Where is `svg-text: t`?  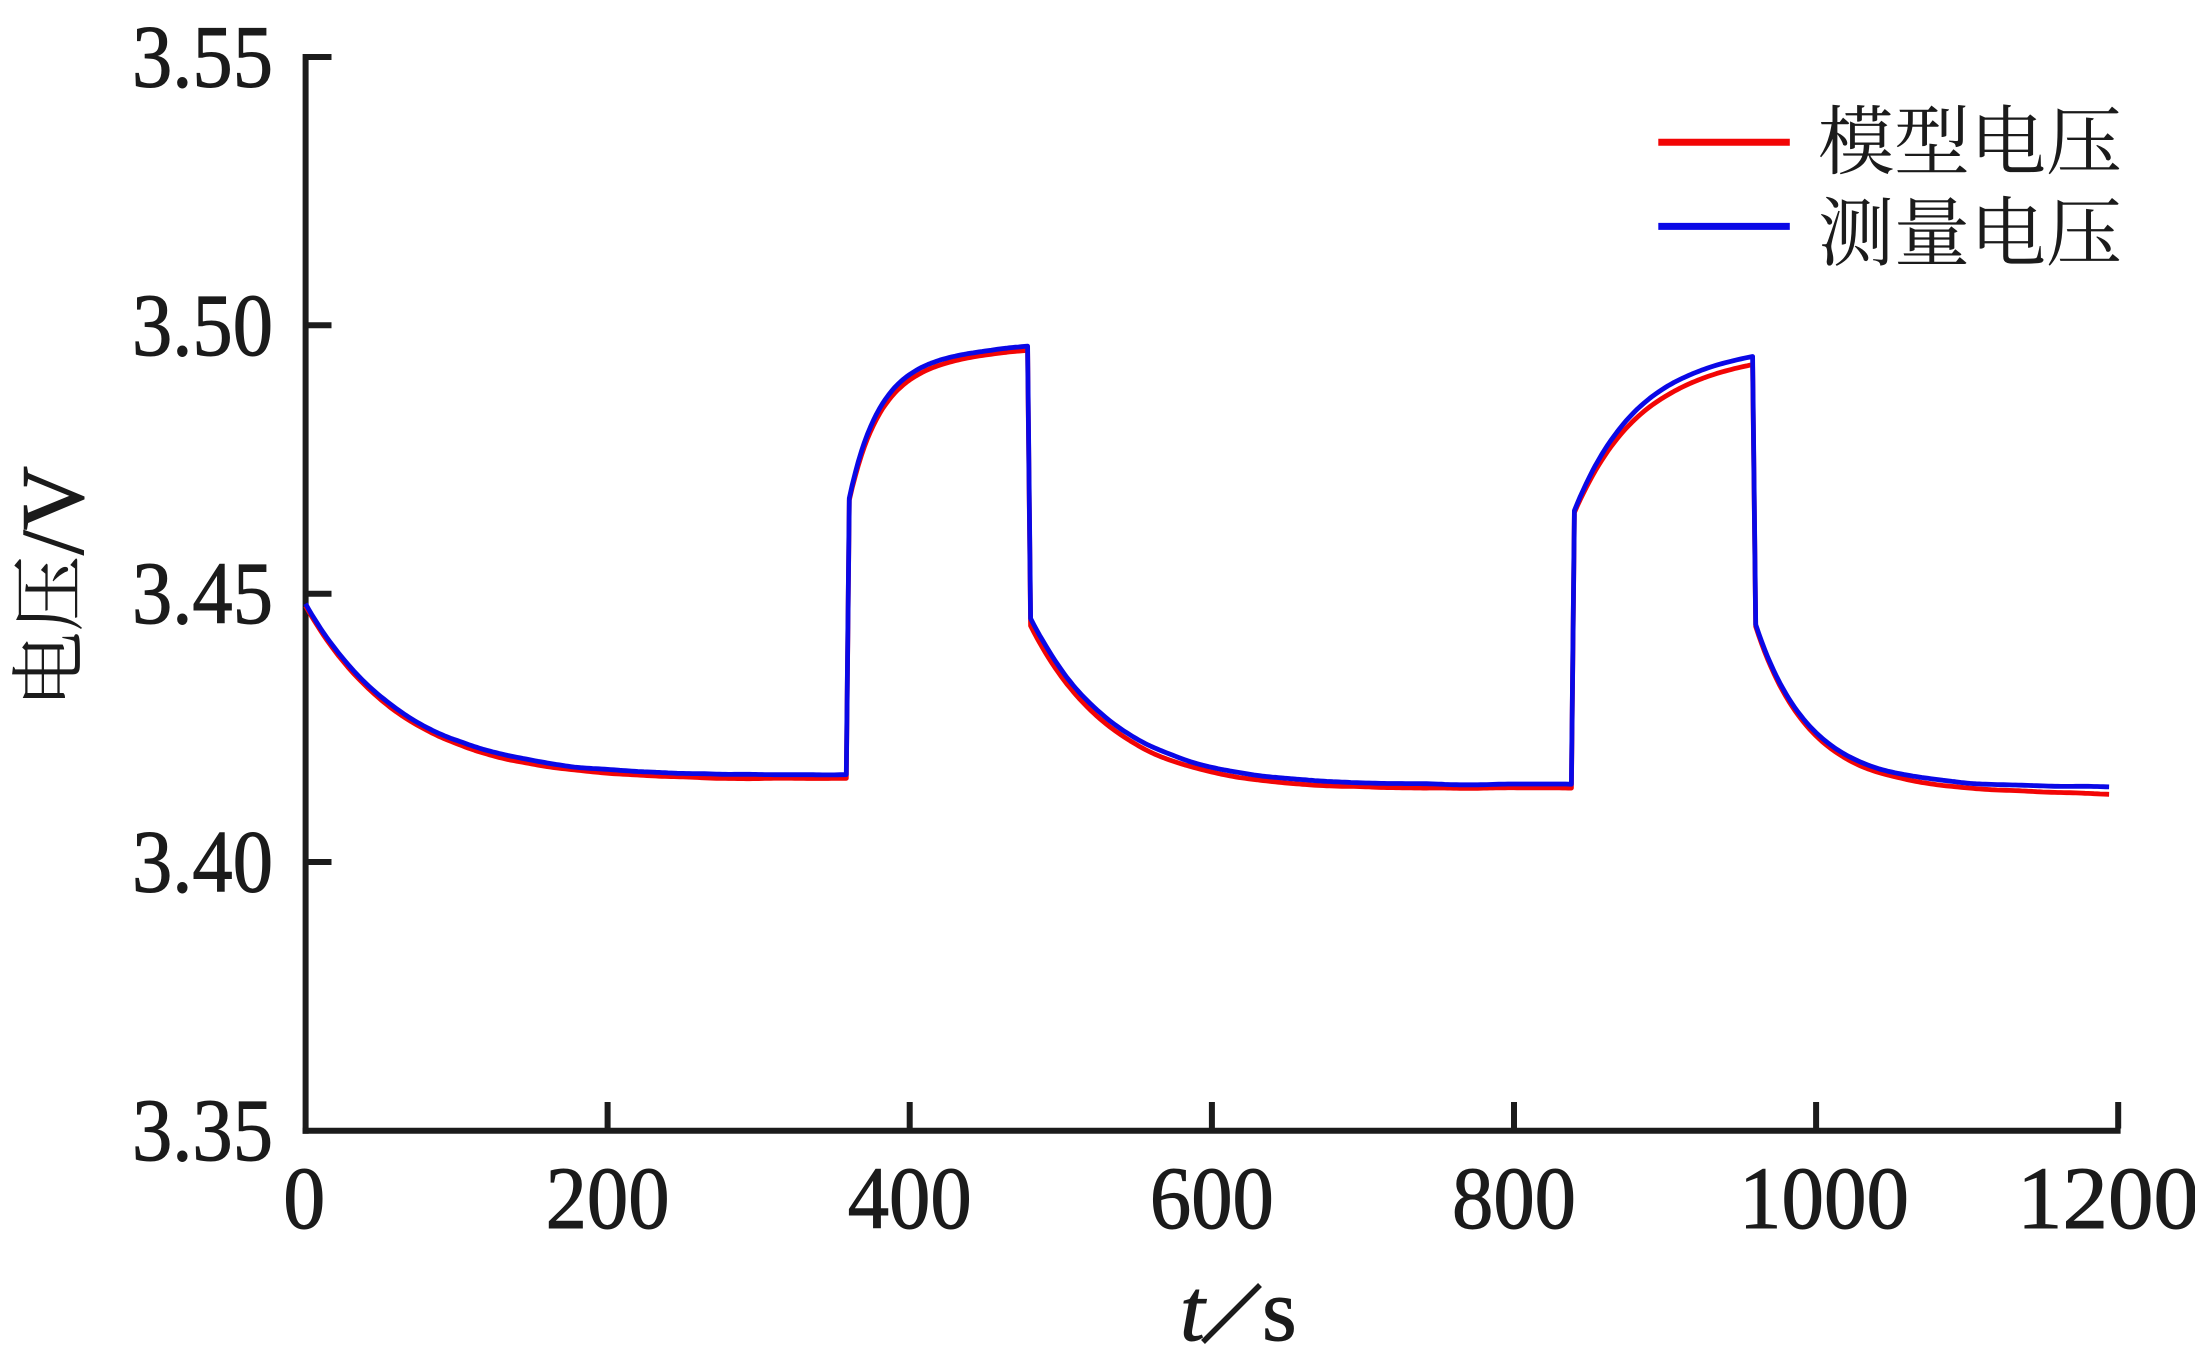
svg-text: t is located at coordinates (1193, 1311).